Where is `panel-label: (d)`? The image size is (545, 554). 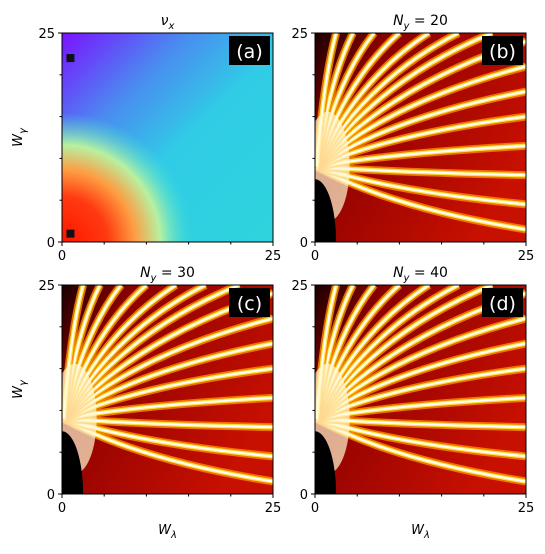 panel-label: (d) is located at coordinates (502, 304).